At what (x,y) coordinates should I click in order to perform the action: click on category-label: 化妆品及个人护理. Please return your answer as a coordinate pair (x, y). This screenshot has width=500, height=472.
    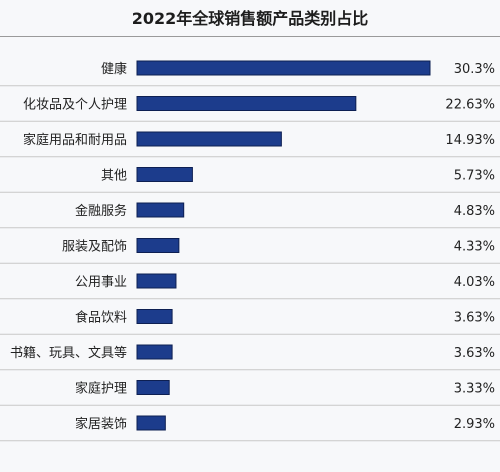
    Looking at the image, I should click on (75, 105).